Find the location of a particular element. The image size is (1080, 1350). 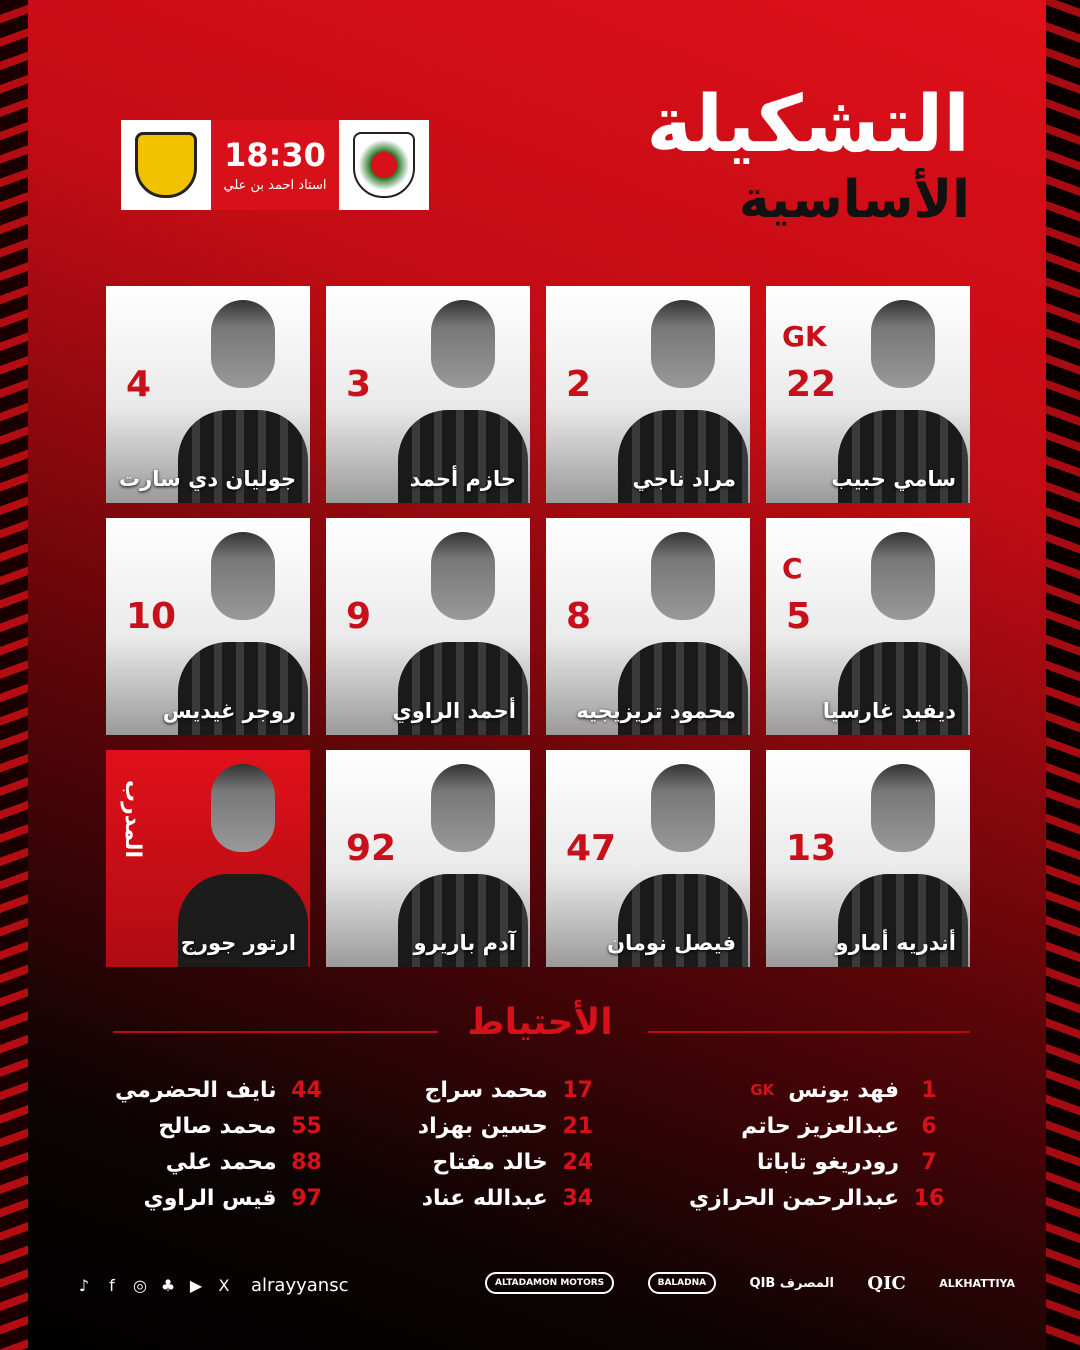

list-item: 7 رودريغو تاباتا is located at coordinates (817, 1162).